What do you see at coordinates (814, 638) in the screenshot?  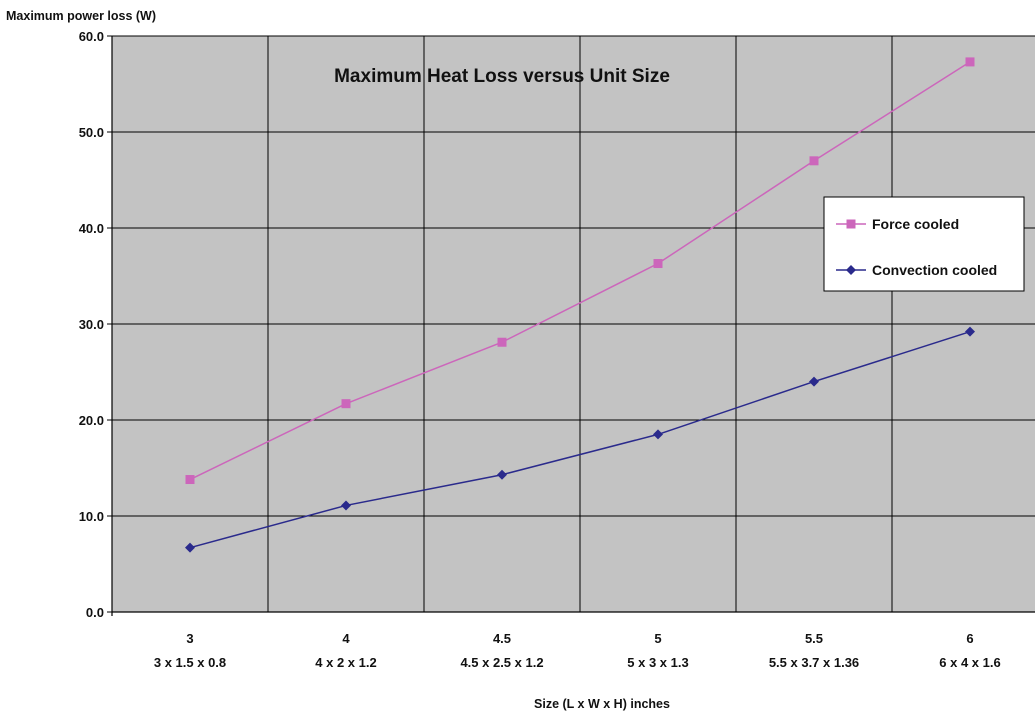 I see `x-tick-label: 5.5` at bounding box center [814, 638].